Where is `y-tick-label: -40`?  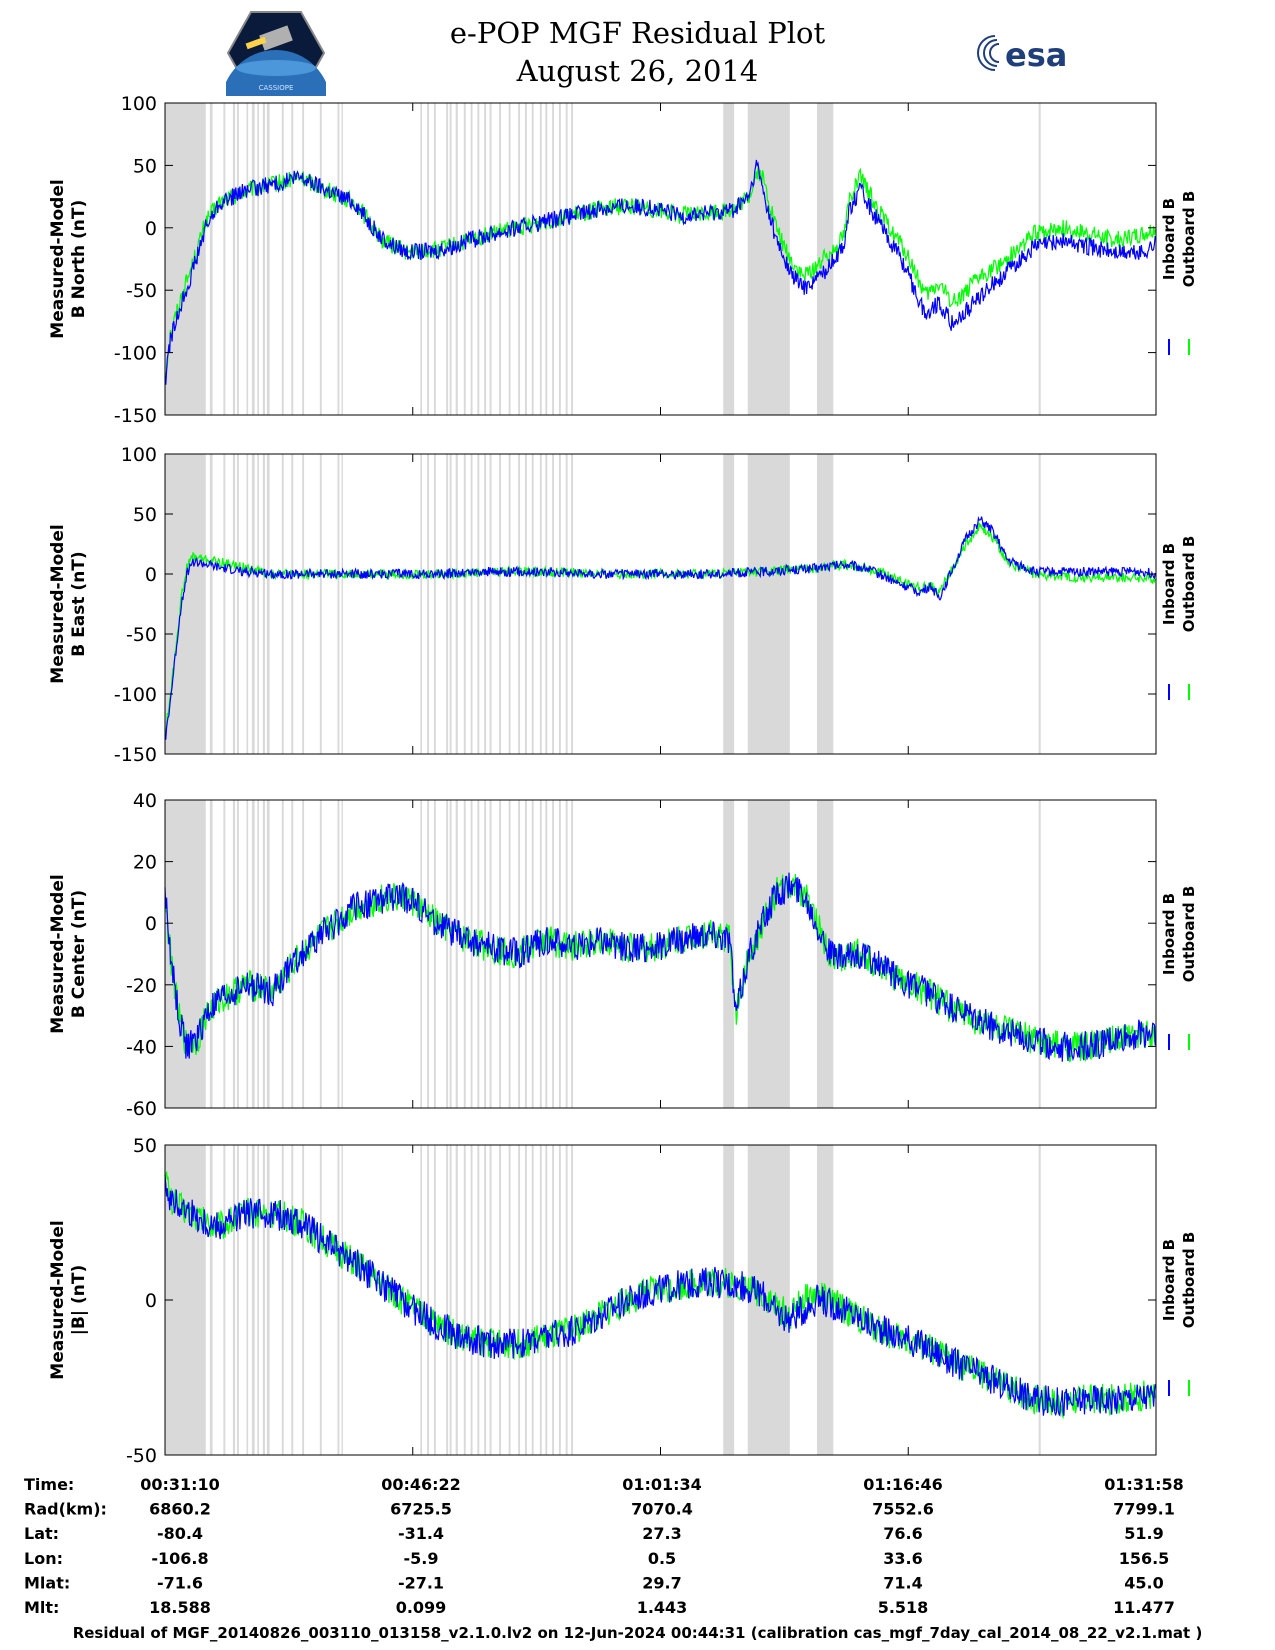
y-tick-label: -40 is located at coordinates (141, 1047).